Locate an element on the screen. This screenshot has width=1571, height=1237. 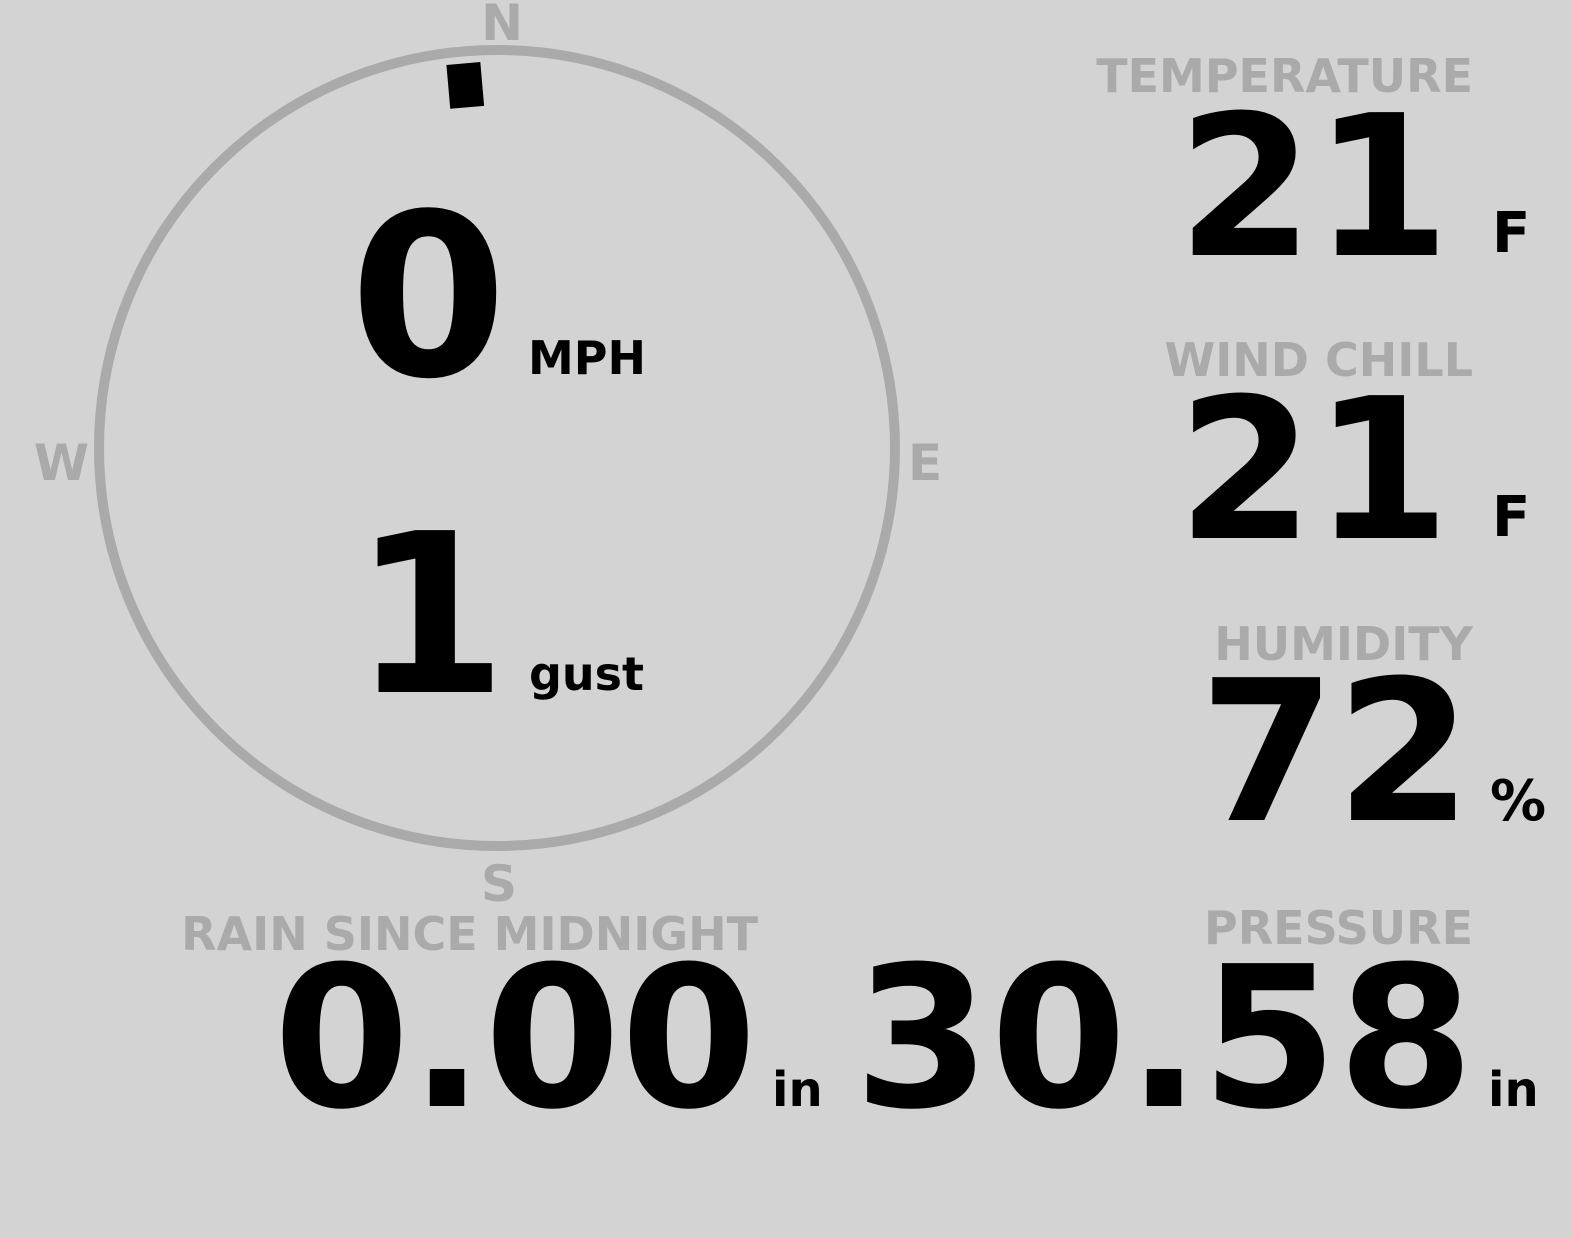
temperature-panel: TEMPERATURE 21 F is located at coordinates (1313, 175).